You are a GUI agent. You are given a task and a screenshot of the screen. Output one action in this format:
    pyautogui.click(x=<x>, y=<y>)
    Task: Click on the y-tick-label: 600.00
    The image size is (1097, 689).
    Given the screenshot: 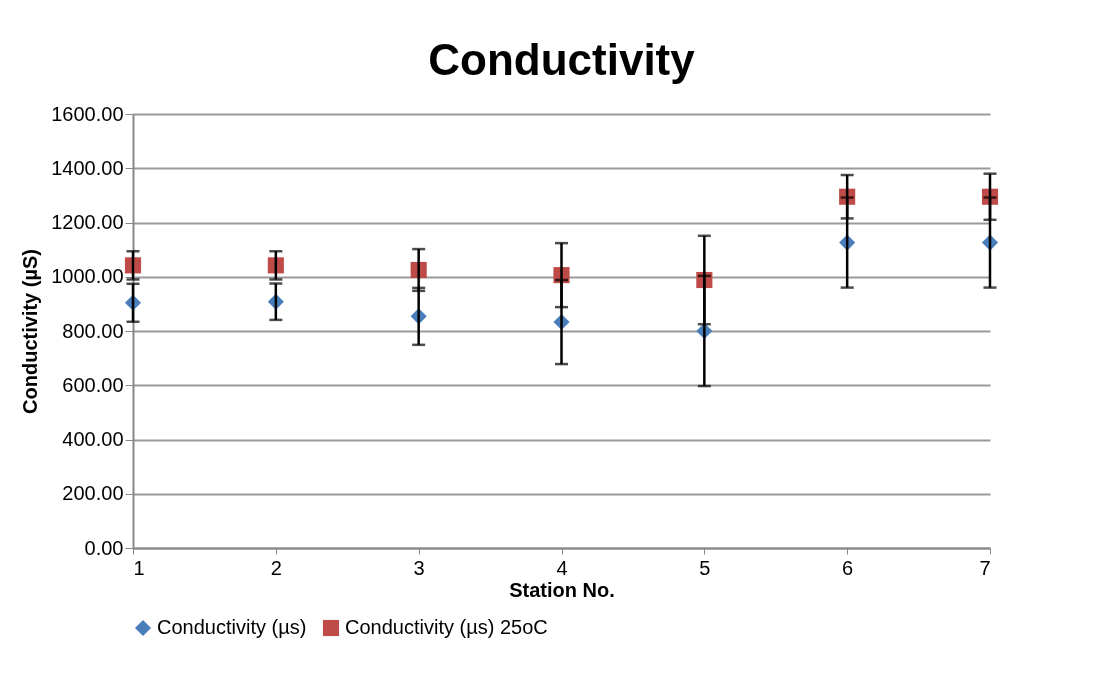 What is the action you would take?
    pyautogui.click(x=93, y=384)
    